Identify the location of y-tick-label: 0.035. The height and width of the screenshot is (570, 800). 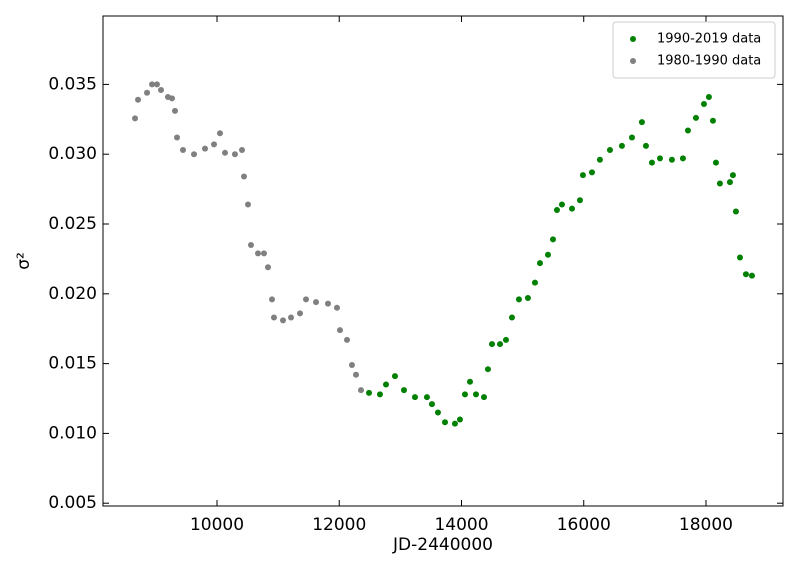
(72, 84).